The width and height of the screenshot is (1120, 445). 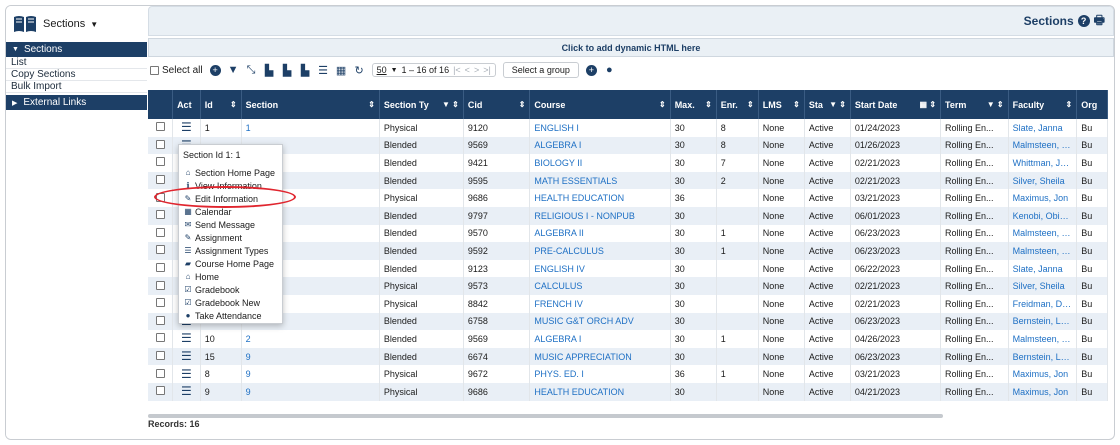 What do you see at coordinates (230, 224) in the screenshot?
I see `action-menu-item: ✉ Send Message` at bounding box center [230, 224].